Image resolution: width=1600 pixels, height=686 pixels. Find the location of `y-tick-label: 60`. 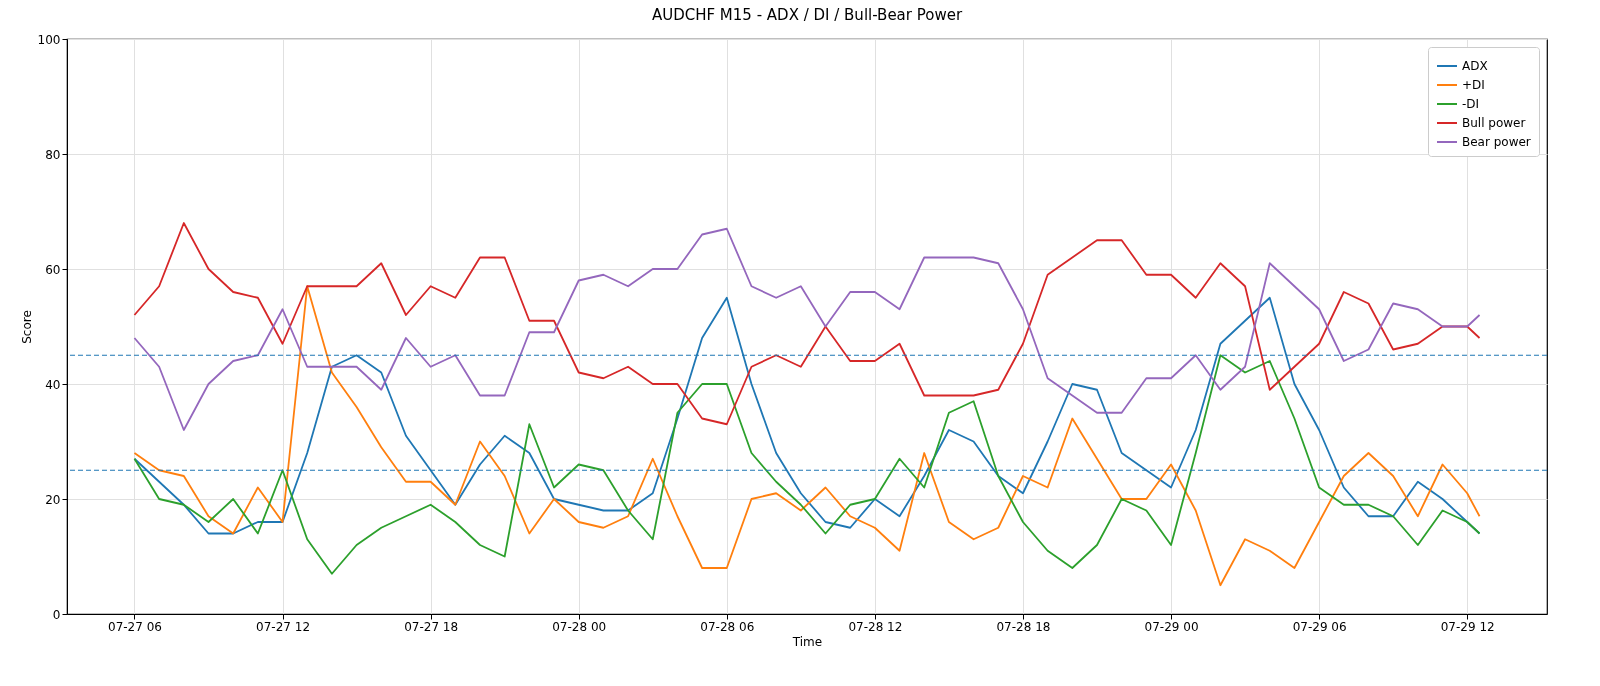

y-tick-label: 60 is located at coordinates (53, 269).